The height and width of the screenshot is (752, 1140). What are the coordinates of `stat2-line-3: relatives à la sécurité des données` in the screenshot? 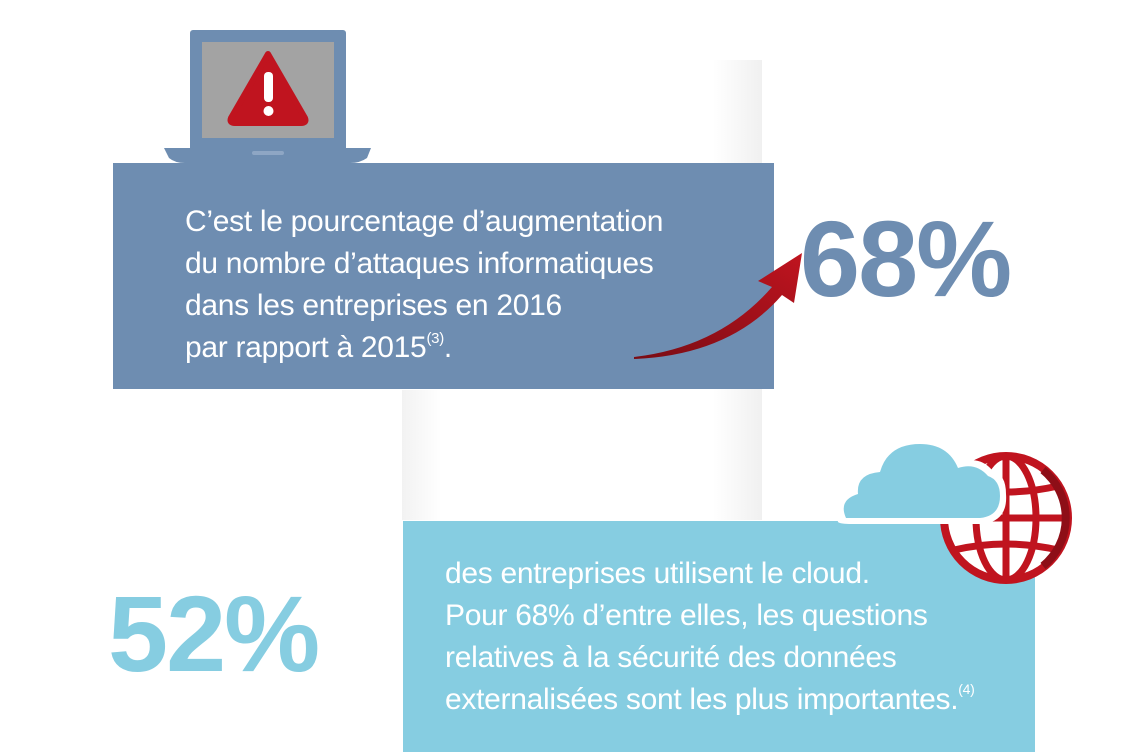 It's located at (671, 657).